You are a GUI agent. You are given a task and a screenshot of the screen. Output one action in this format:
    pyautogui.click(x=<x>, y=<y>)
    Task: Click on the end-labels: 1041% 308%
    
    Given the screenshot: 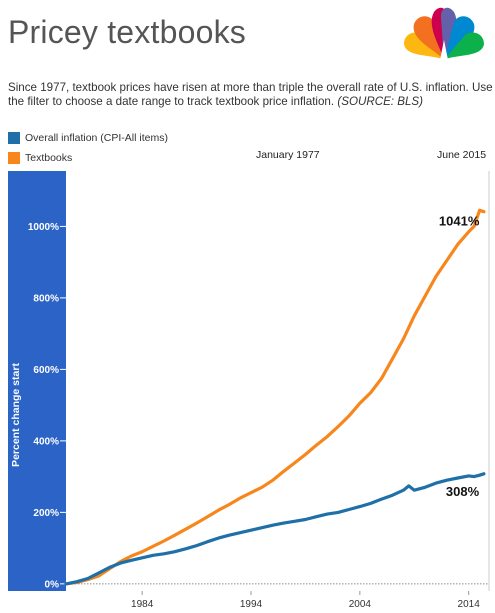 What is the action you would take?
    pyautogui.click(x=459, y=356)
    